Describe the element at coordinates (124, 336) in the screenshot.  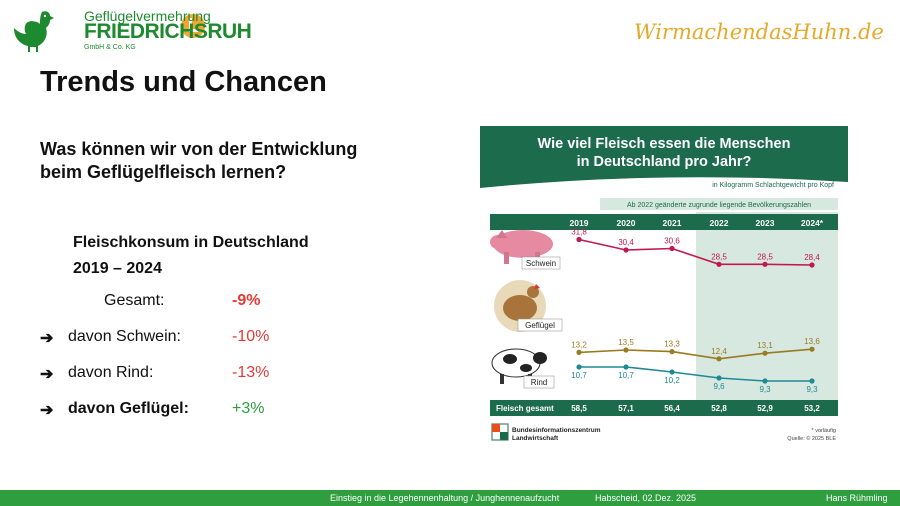
I see `consumption-row-label: davon Schwein:` at that location.